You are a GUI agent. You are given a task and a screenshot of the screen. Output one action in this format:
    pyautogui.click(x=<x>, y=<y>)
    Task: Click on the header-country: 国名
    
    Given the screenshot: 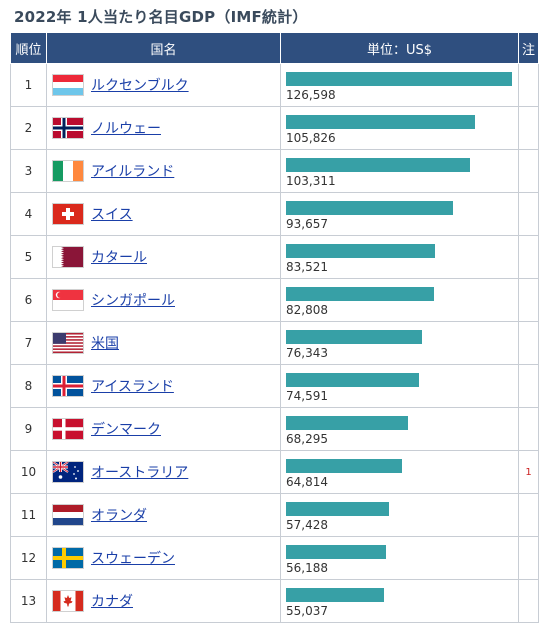 What is the action you would take?
    pyautogui.click(x=163, y=48)
    